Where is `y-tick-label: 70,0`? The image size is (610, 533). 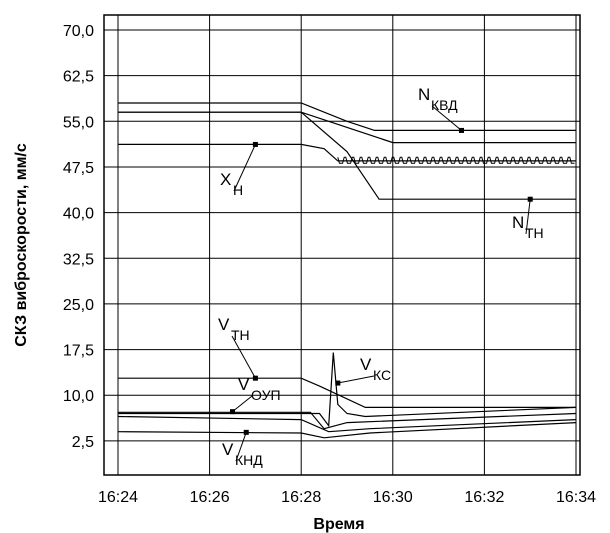 y-tick-label: 70,0 is located at coordinates (78, 31).